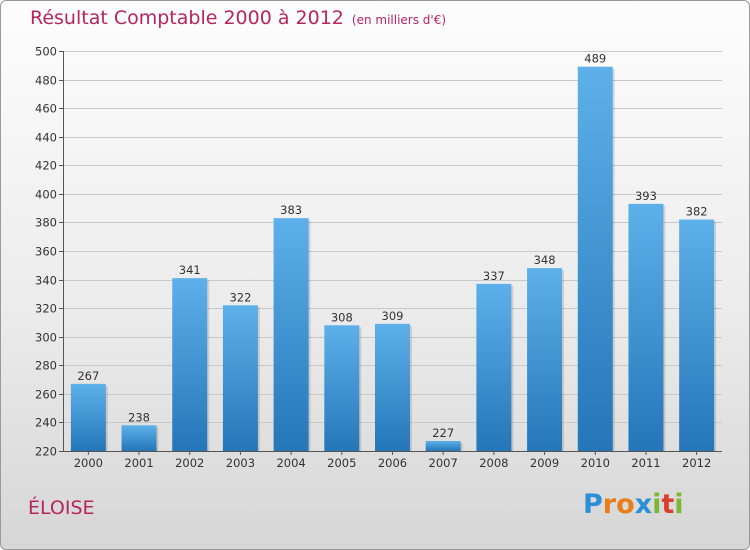  What do you see at coordinates (138, 463) in the screenshot?
I see `x-tick-label-2001: 2001` at bounding box center [138, 463].